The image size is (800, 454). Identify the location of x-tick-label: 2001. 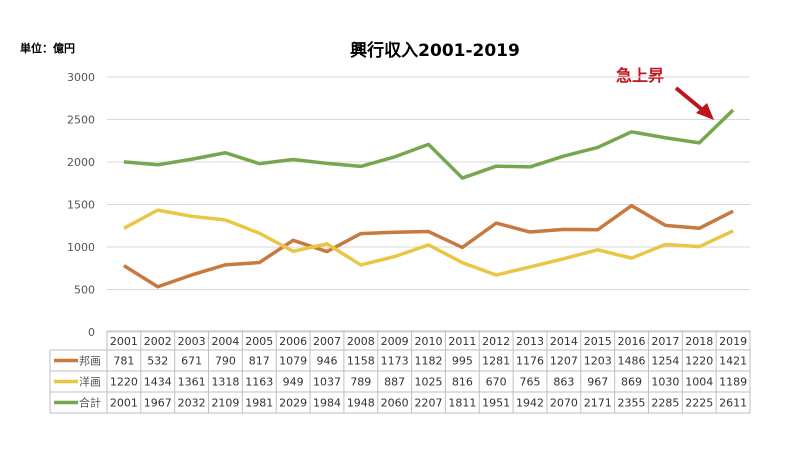
(124, 341).